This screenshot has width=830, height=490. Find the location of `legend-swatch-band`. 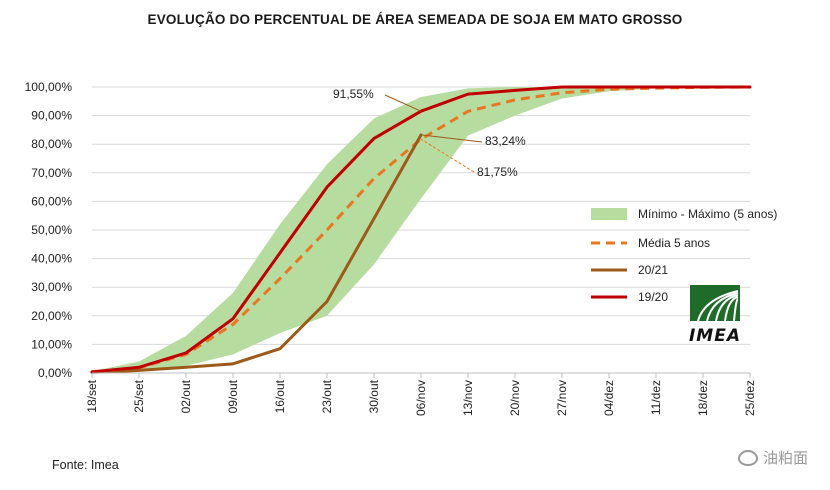

legend-swatch-band is located at coordinates (609, 214).